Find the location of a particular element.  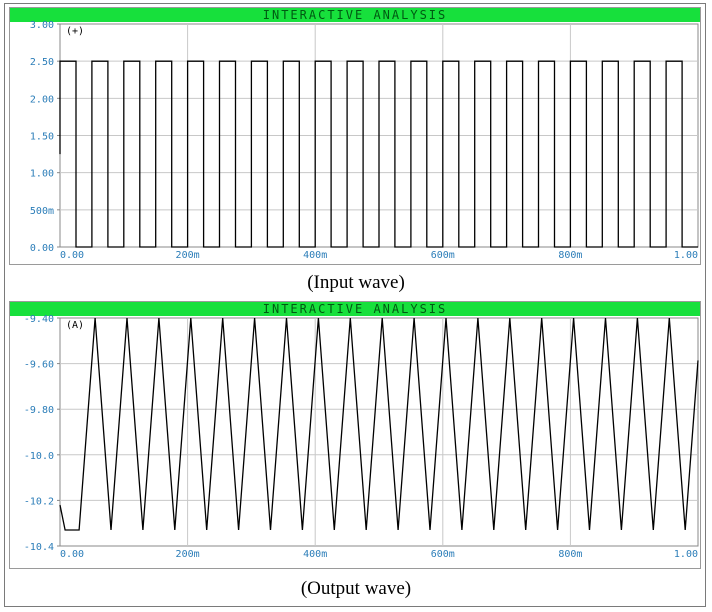

input-wave-caption: (Input wave) is located at coordinates (356, 282).